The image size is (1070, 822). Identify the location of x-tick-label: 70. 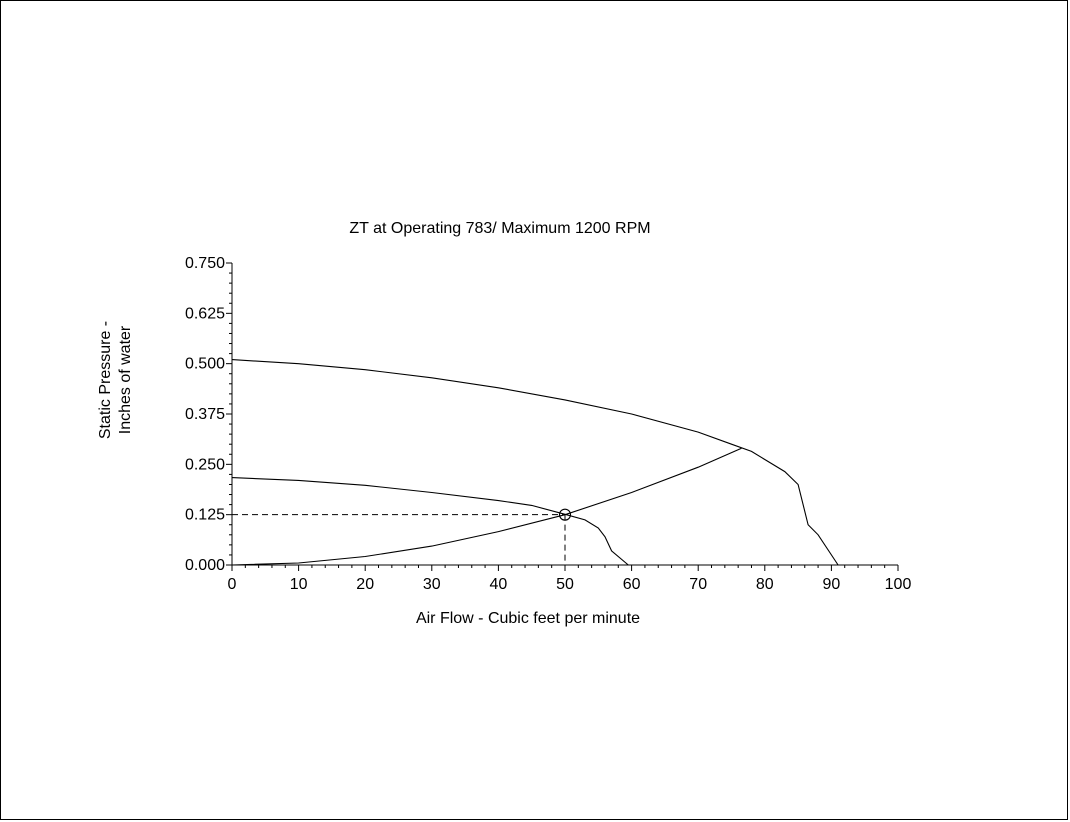
(698, 584).